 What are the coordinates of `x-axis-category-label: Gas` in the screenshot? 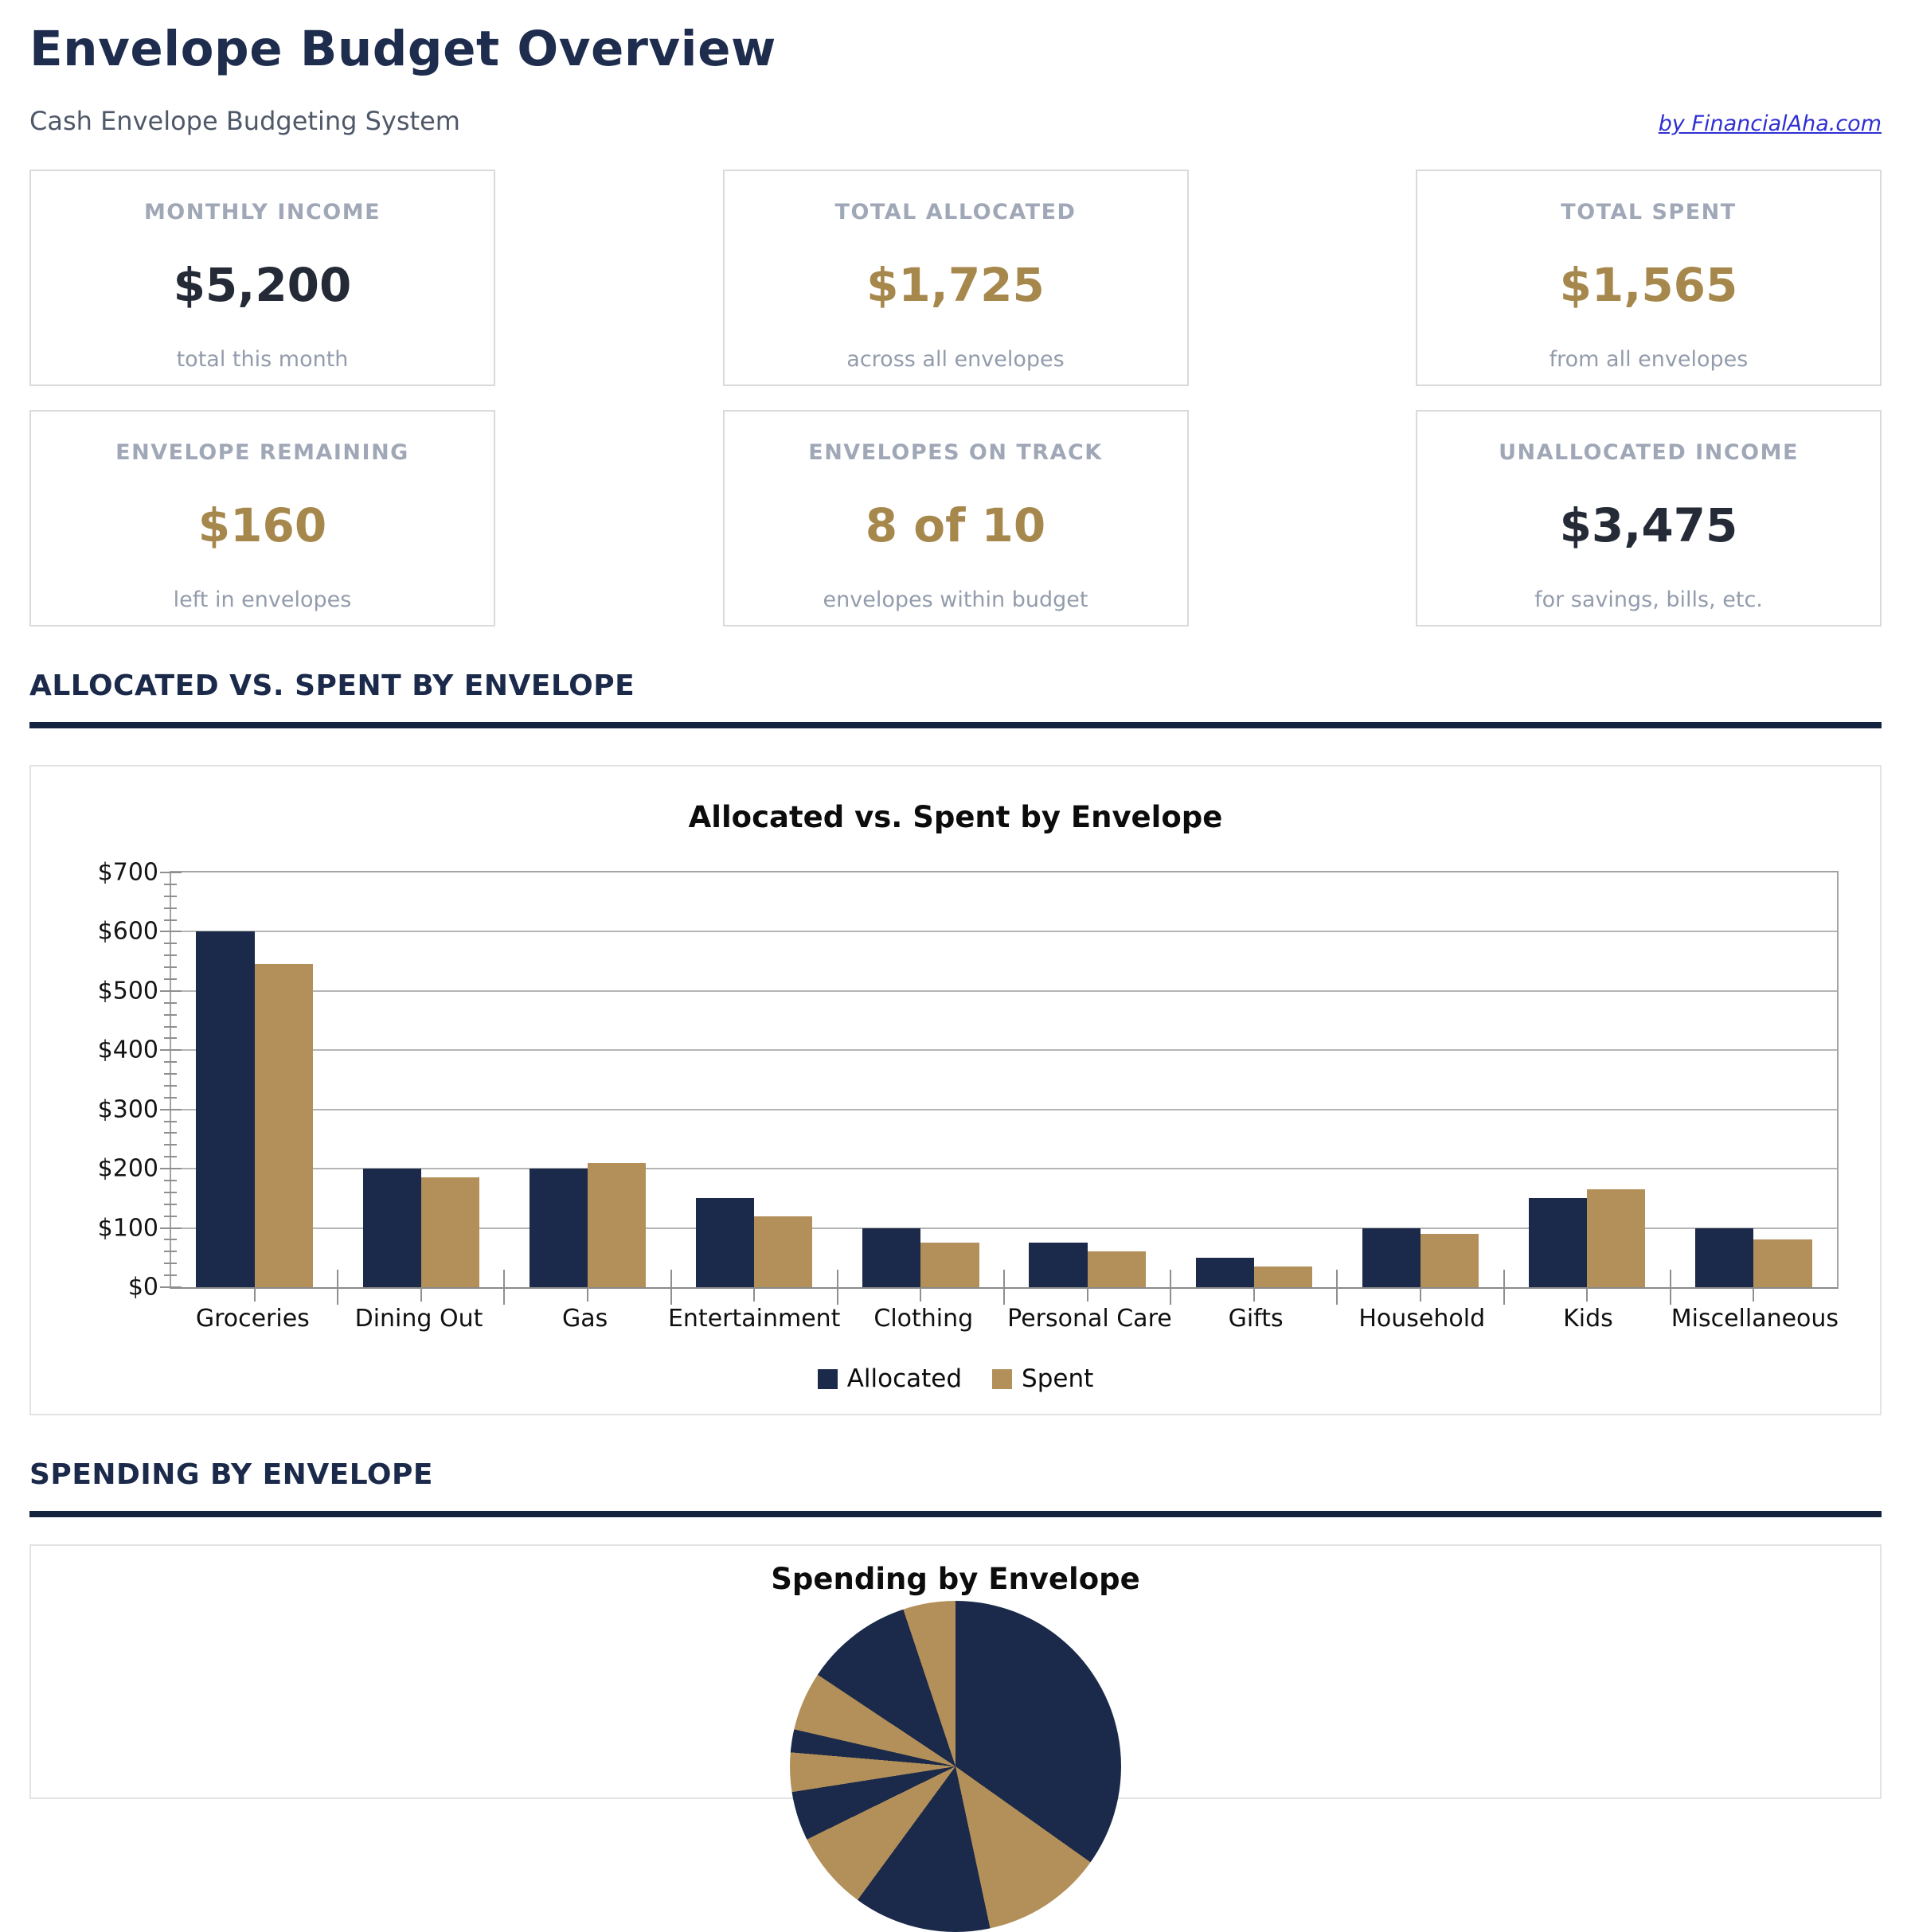 It's located at (585, 1319).